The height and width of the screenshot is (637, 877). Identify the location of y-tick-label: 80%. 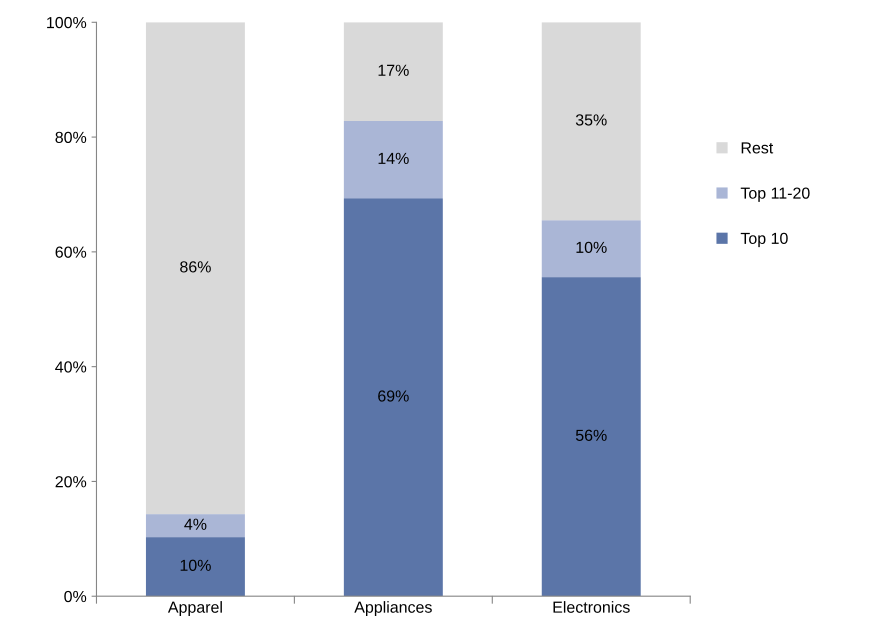
(70, 138).